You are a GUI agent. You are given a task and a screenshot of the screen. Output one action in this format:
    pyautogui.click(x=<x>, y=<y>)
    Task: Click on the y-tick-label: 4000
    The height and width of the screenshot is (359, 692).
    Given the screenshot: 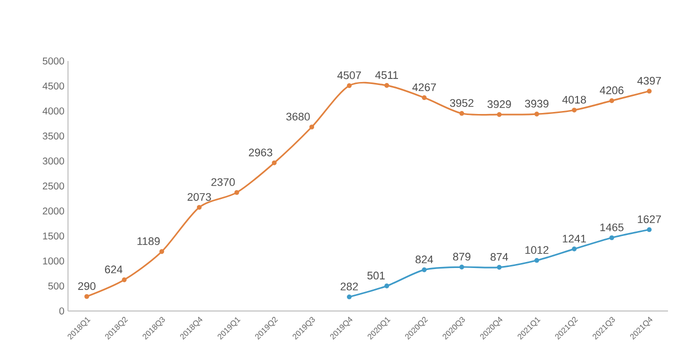 What is the action you would take?
    pyautogui.click(x=53, y=111)
    